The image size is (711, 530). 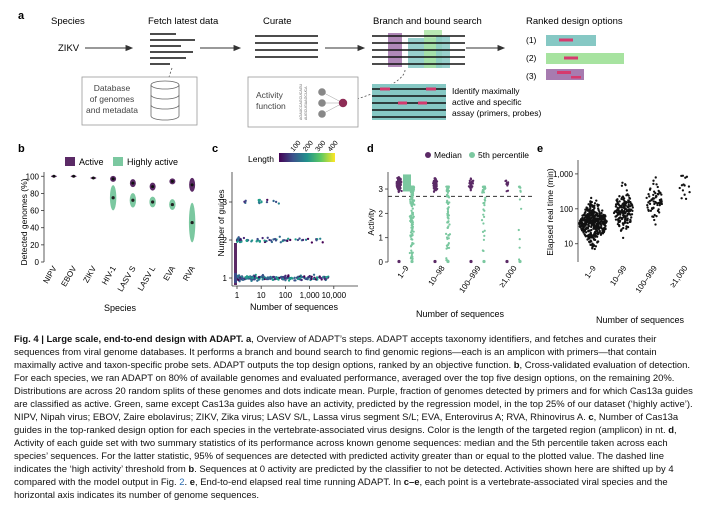 What do you see at coordinates (428, 155) in the screenshot?
I see `legend-median-dot` at bounding box center [428, 155].